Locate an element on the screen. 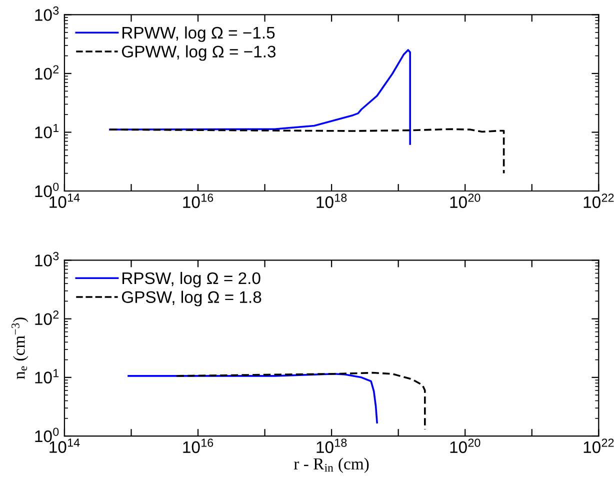  x-axis-title: r - R$_{in}$ (cm) is located at coordinates (331, 465).